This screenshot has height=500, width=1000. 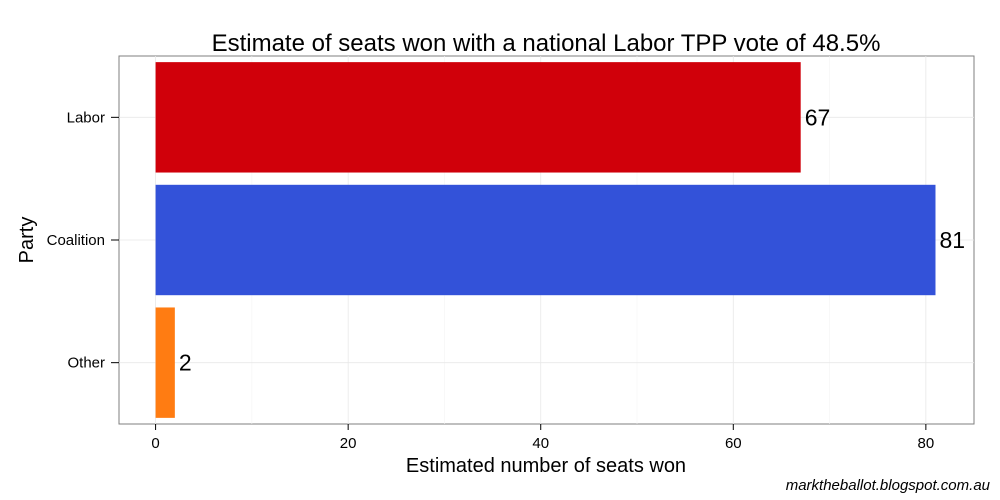 I want to click on y-axis-title: Party, so click(x=27, y=240).